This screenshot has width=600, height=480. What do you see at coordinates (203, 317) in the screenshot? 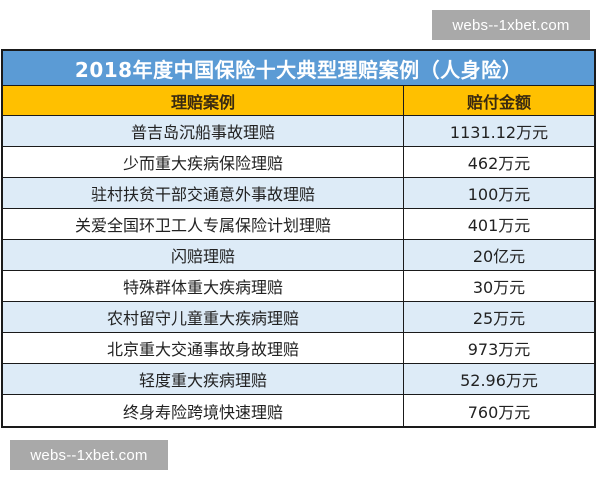
I see `case-cell: 农村留守儿童重大疾病理赔` at bounding box center [203, 317].